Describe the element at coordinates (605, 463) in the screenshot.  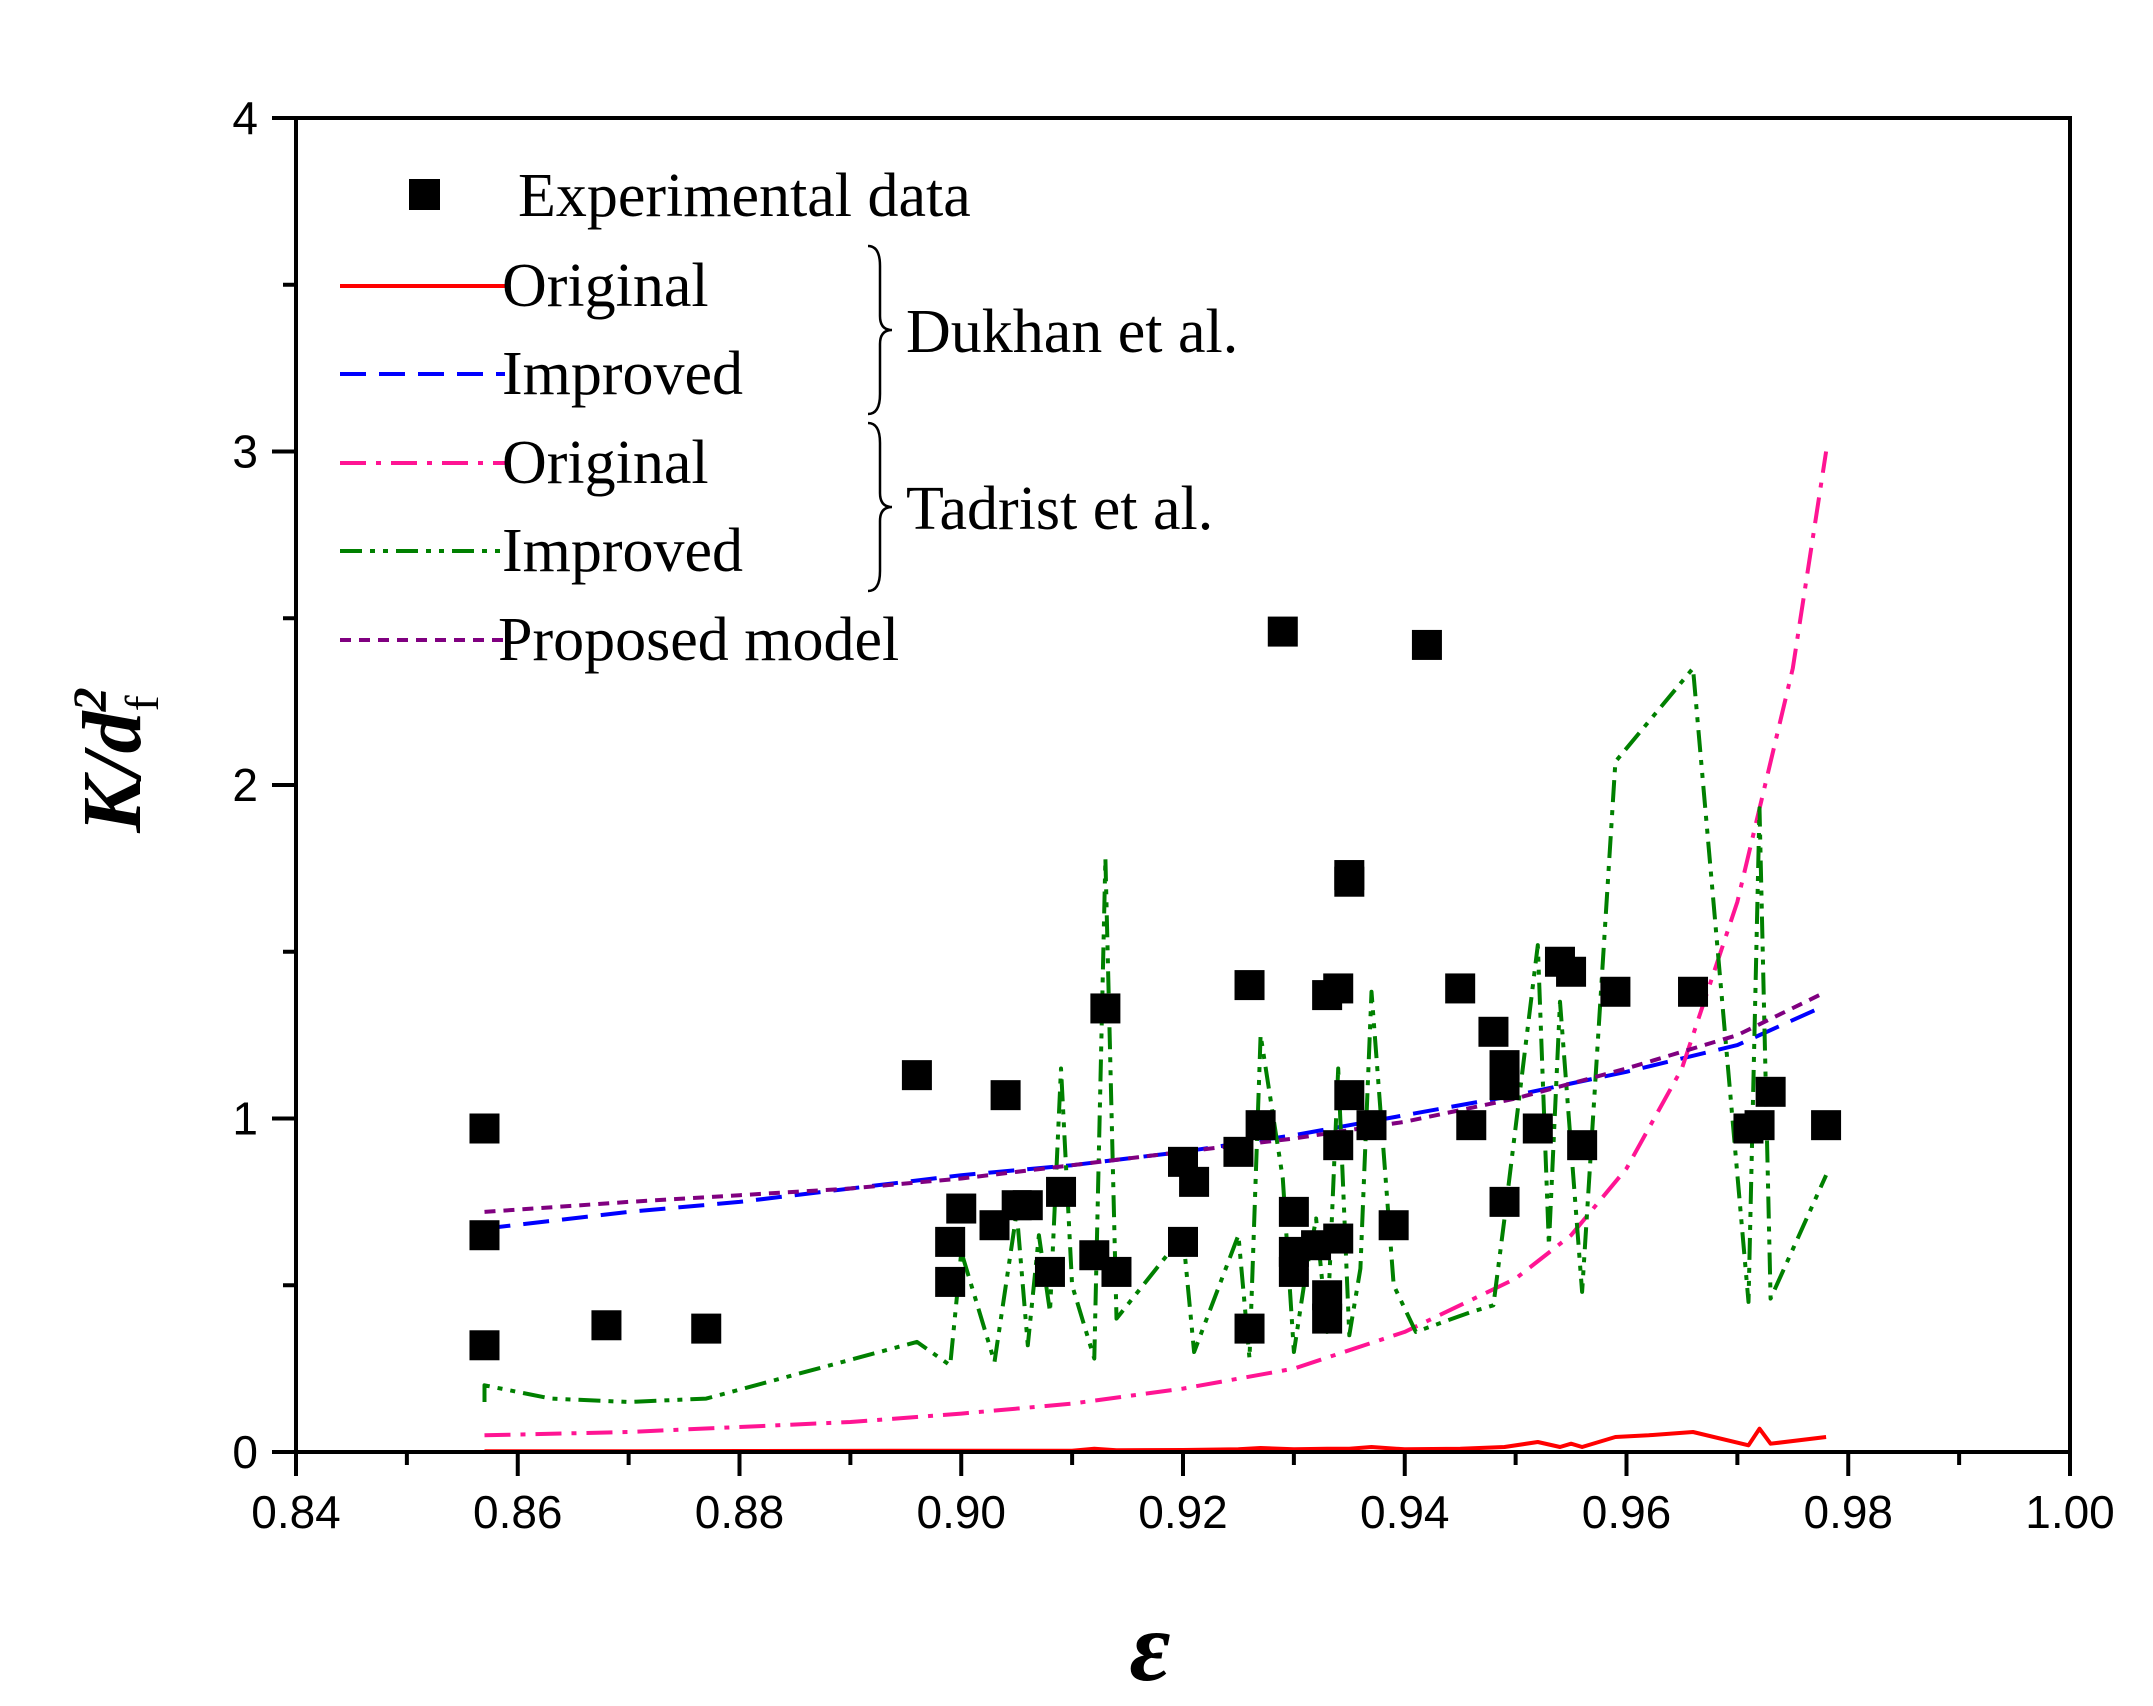
I see `legend-label-3: Original` at that location.